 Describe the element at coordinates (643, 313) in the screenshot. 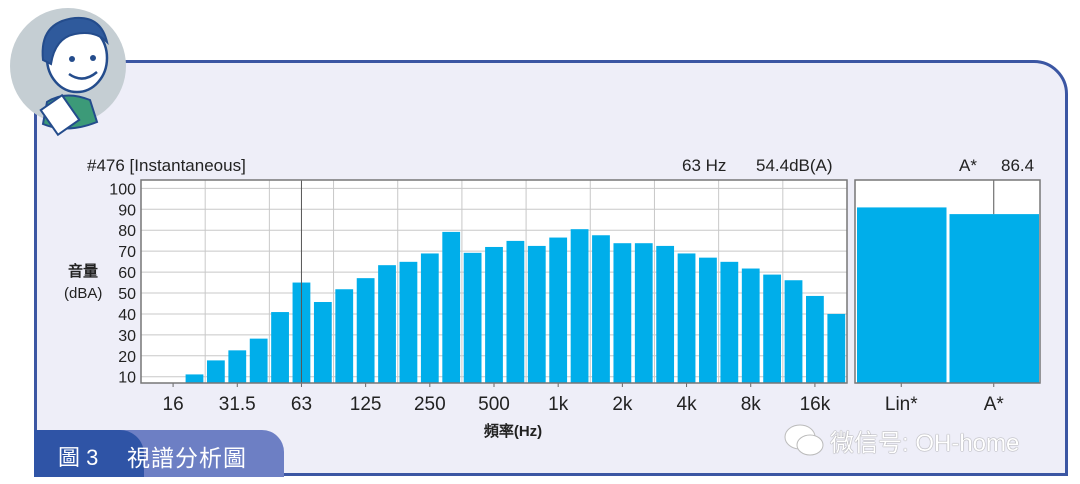

I see `bar-2.5k` at that location.